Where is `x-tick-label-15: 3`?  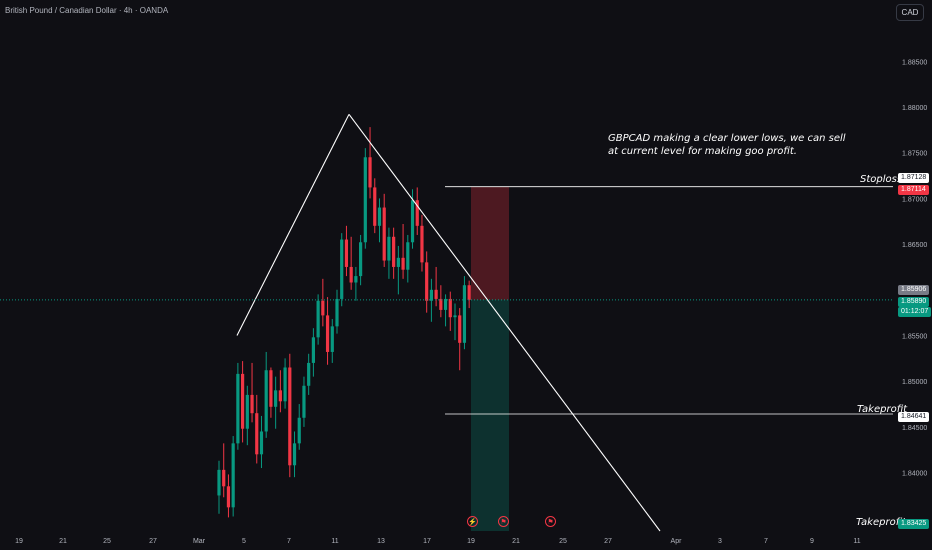 x-tick-label-15: 3 is located at coordinates (720, 541).